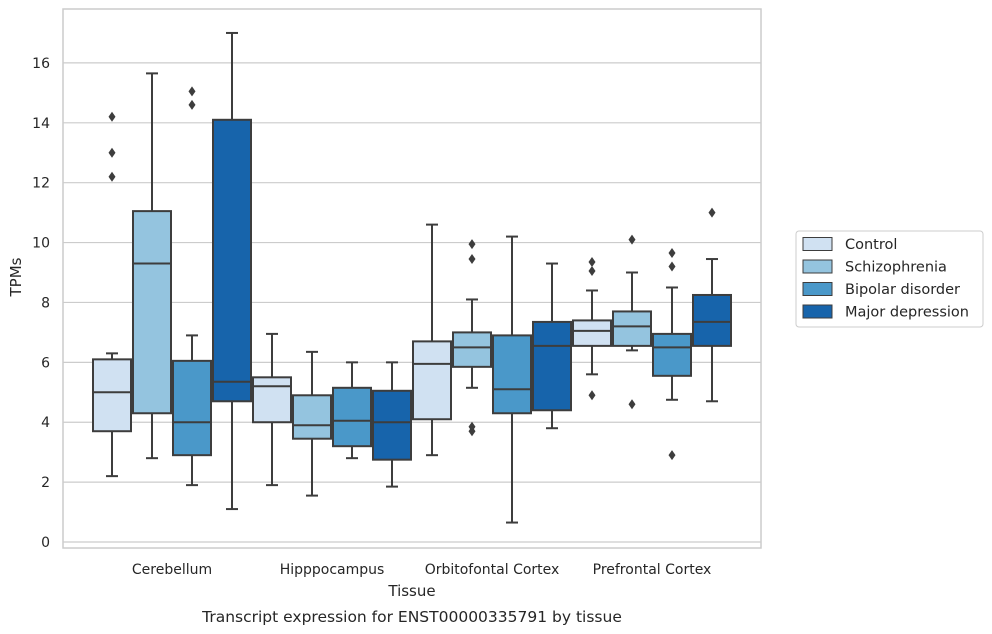 Image resolution: width=992 pixels, height=634 pixels. What do you see at coordinates (411, 591) in the screenshot?
I see `x-axis-label: Tissue` at bounding box center [411, 591].